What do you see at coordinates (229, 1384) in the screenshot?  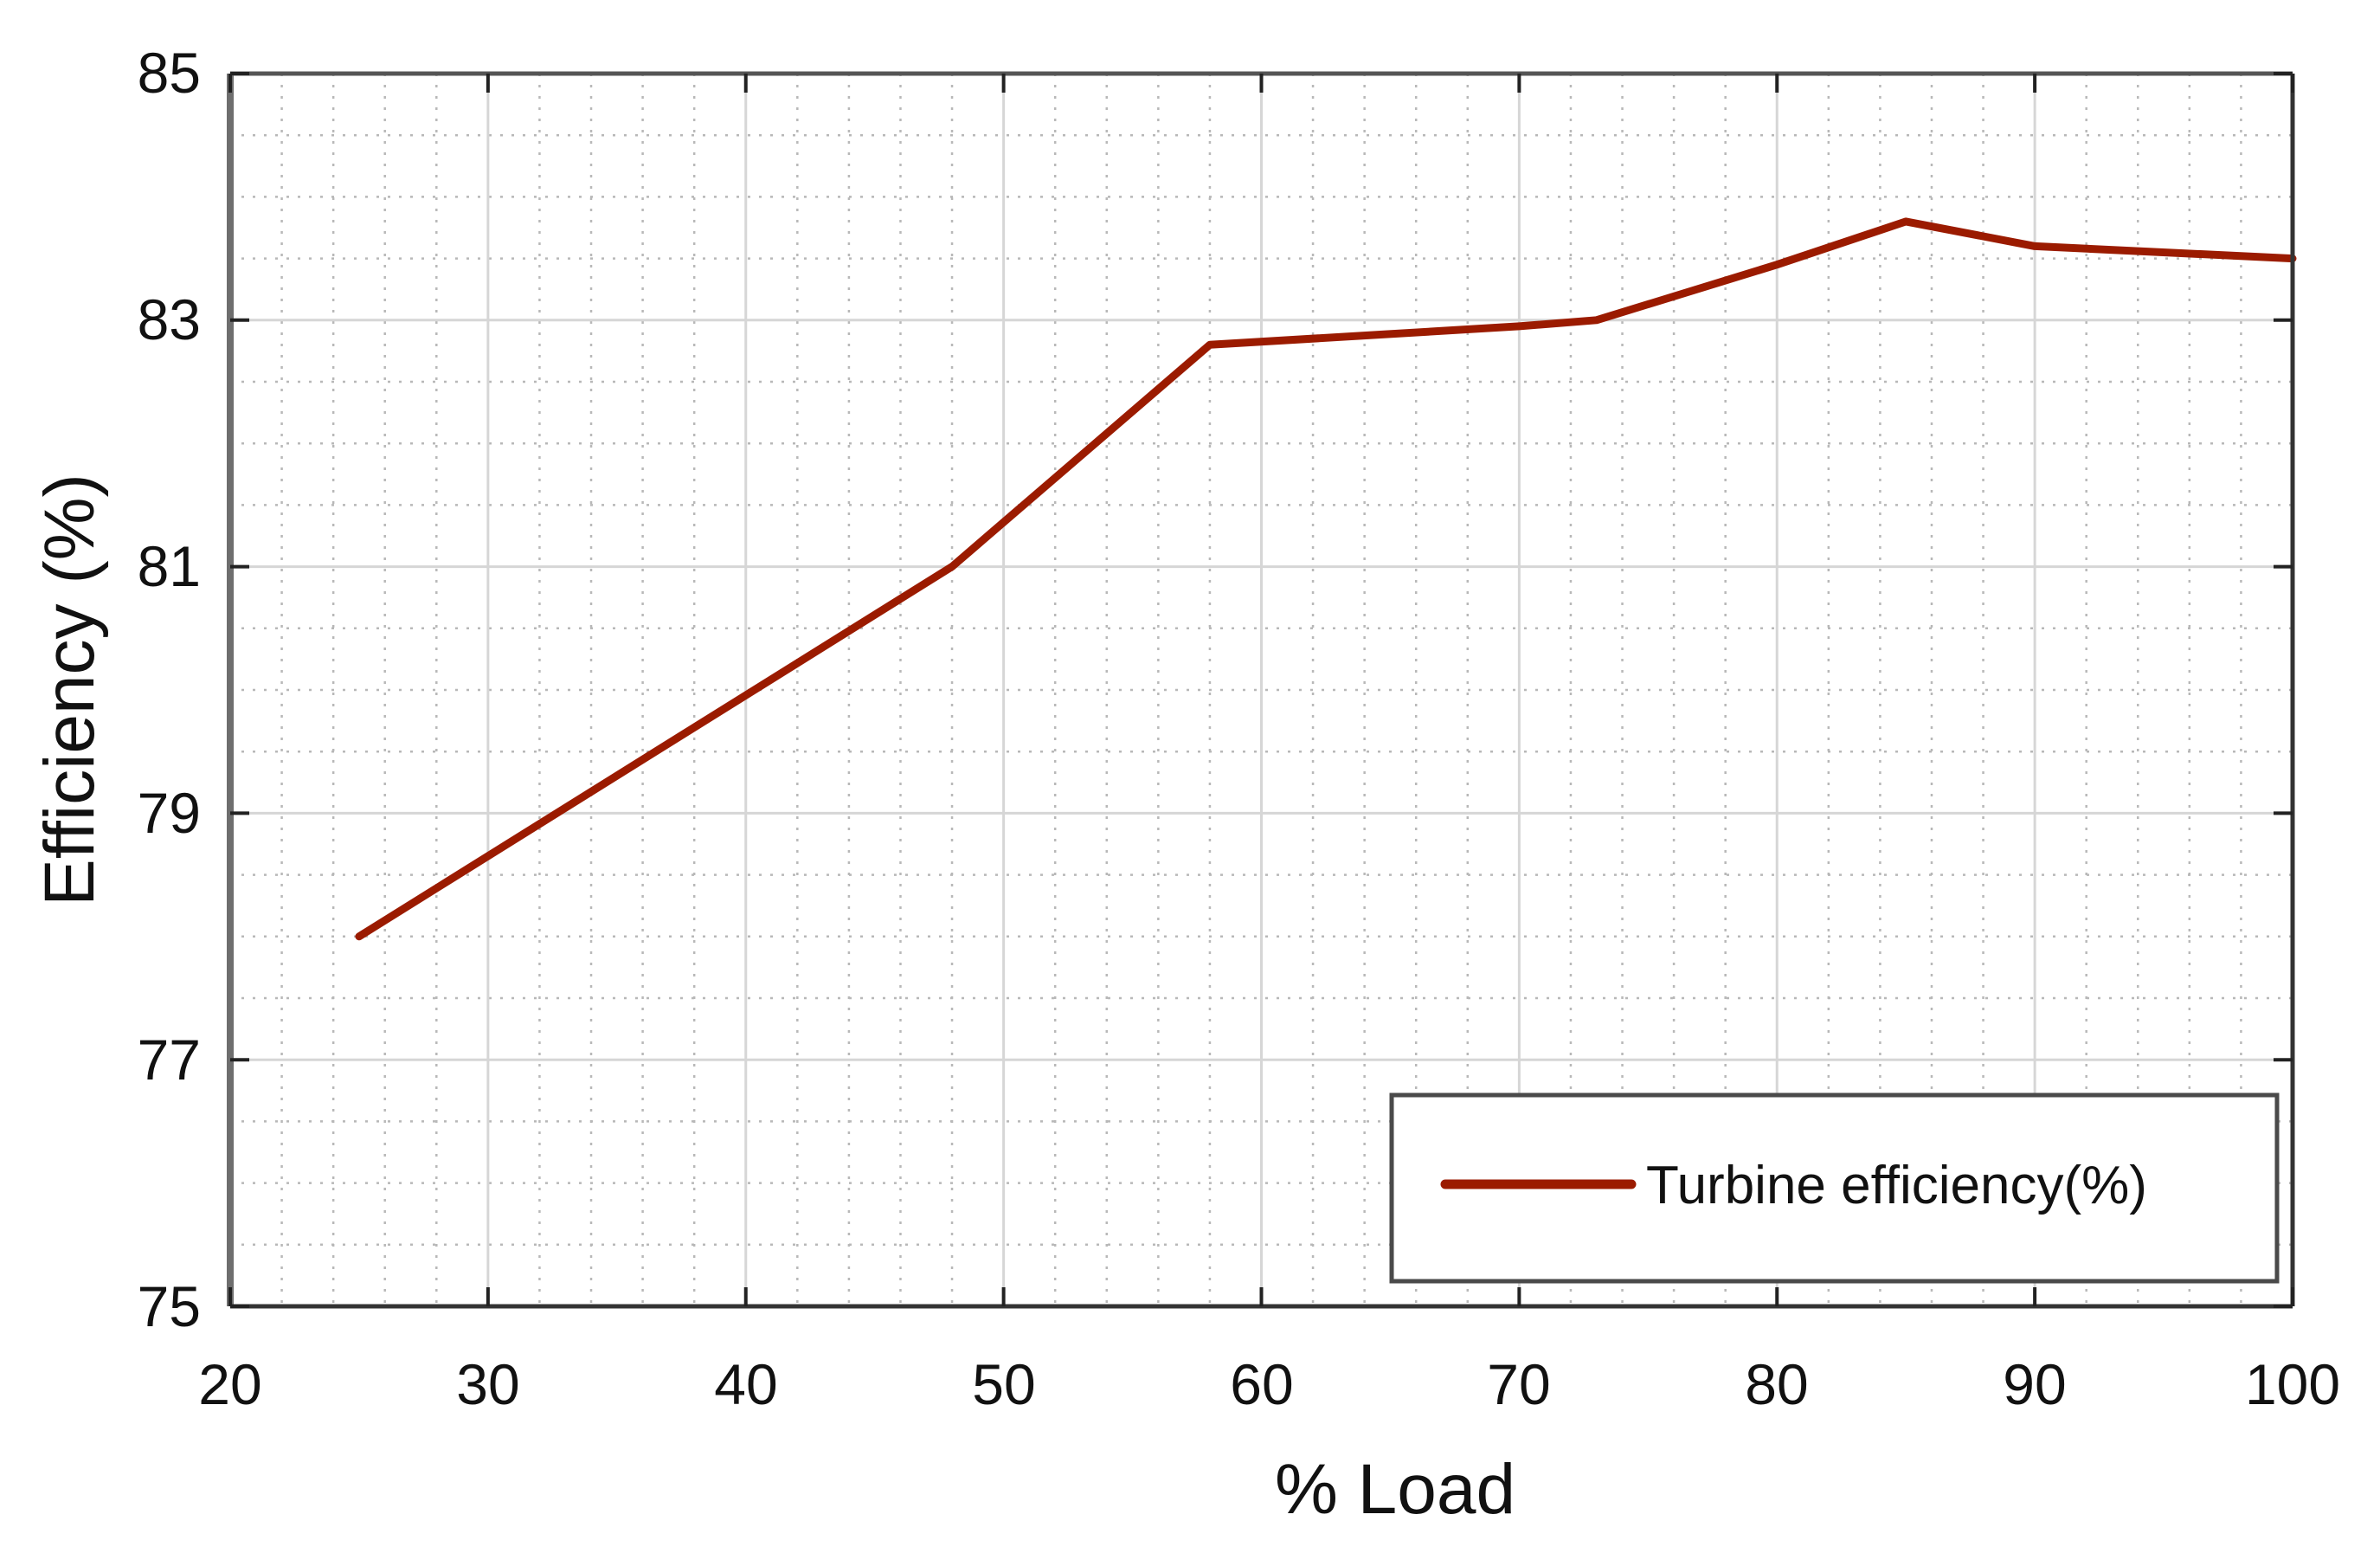 I see `x-tick-label: 20` at bounding box center [229, 1384].